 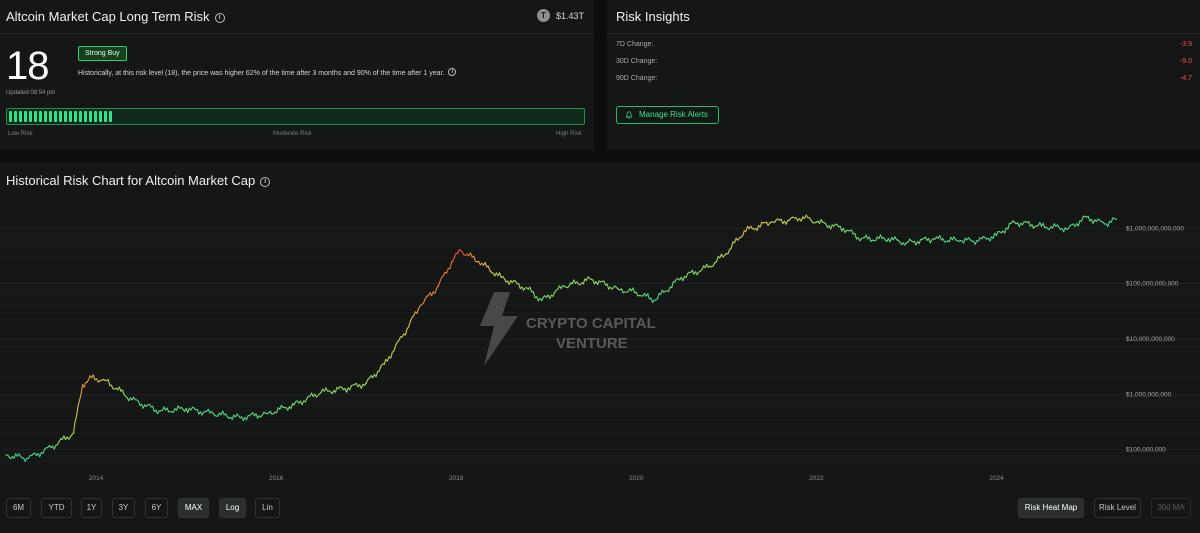 I want to click on risk-score: 18, so click(x=27, y=66).